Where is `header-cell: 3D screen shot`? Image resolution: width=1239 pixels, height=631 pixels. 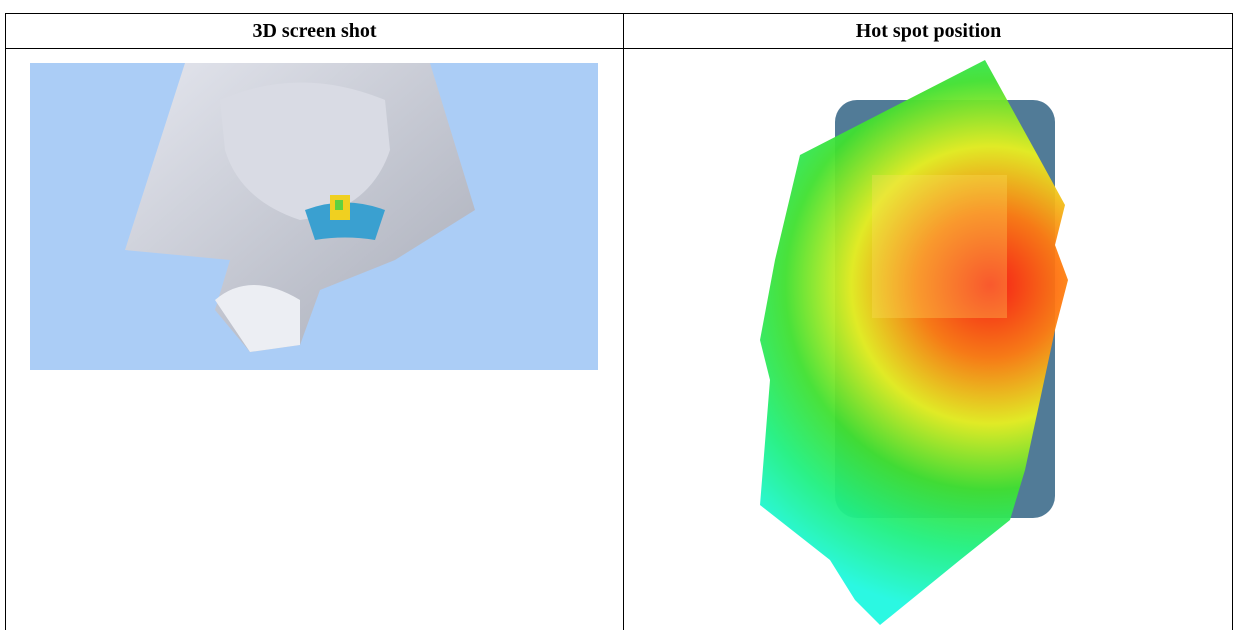
header-cell: 3D screen shot is located at coordinates (314, 31).